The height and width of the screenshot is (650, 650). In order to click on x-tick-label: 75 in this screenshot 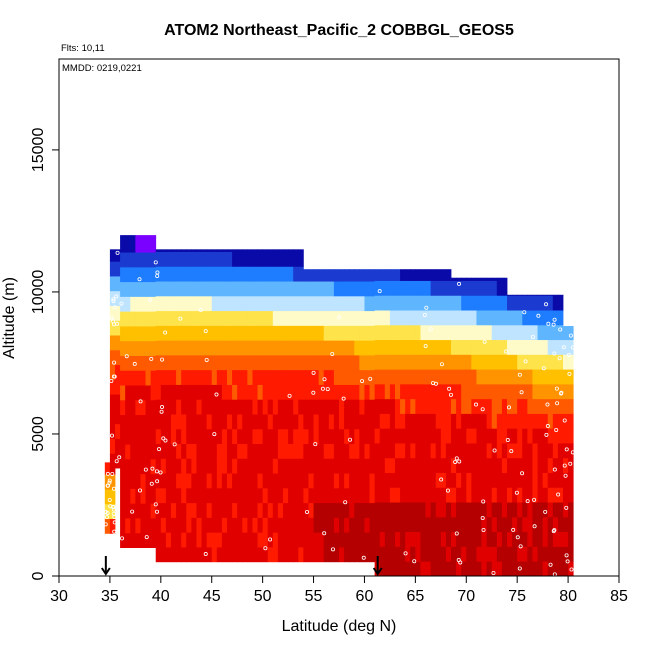, I will do `click(517, 596)`.